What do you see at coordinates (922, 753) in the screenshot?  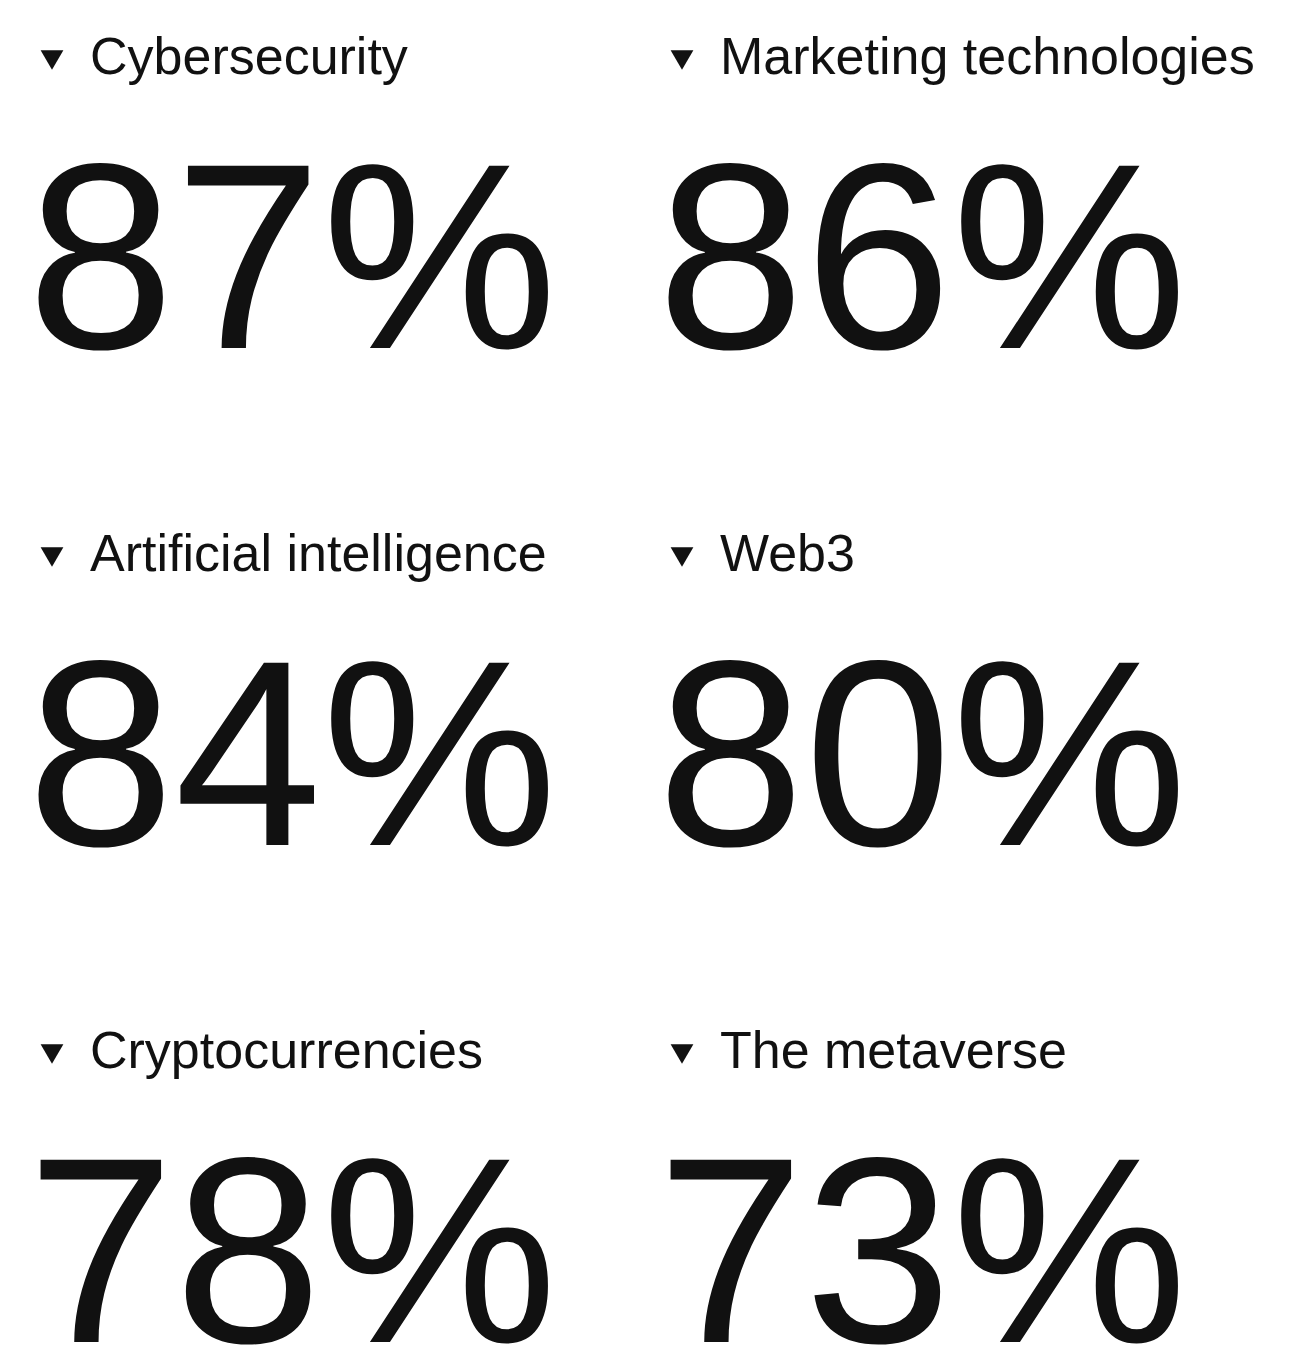 I see `data-label: 80%` at bounding box center [922, 753].